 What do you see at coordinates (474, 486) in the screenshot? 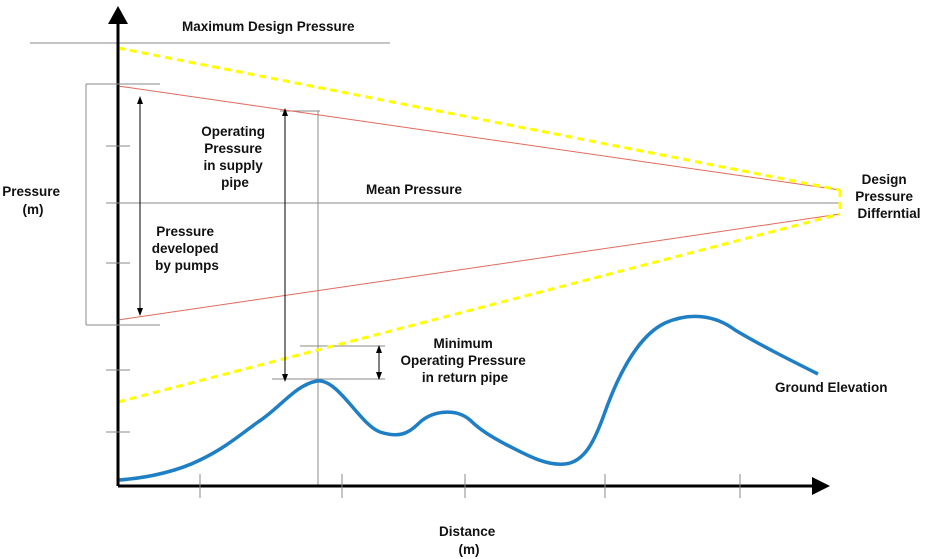
I see `x-axis` at bounding box center [474, 486].